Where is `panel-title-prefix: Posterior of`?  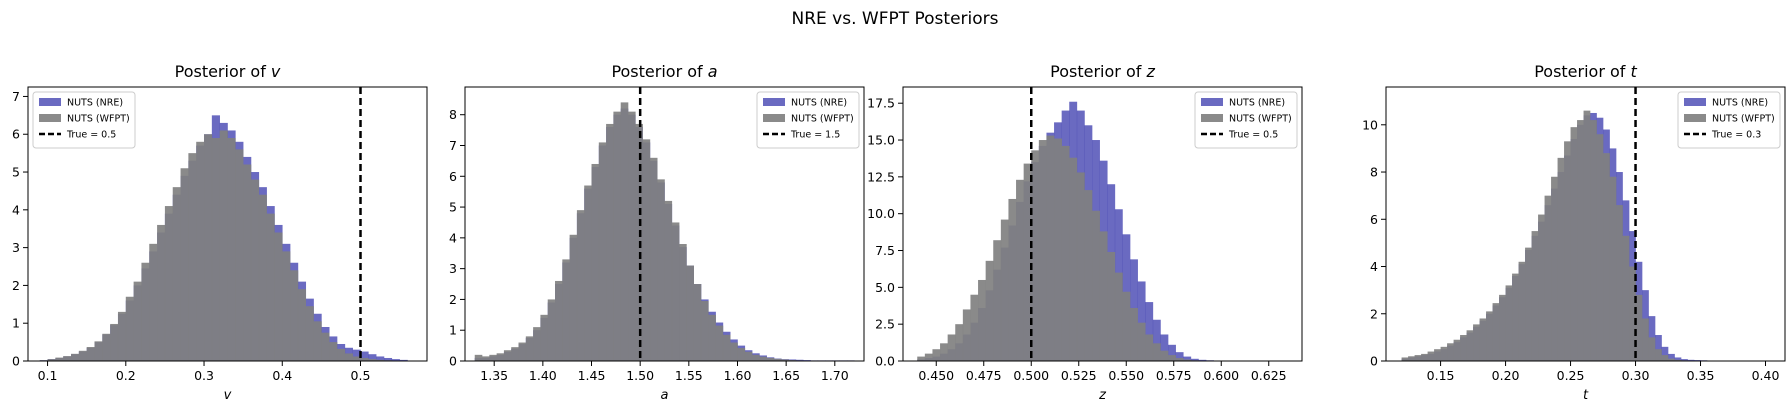
panel-title-prefix: Posterior of is located at coordinates (1098, 71).